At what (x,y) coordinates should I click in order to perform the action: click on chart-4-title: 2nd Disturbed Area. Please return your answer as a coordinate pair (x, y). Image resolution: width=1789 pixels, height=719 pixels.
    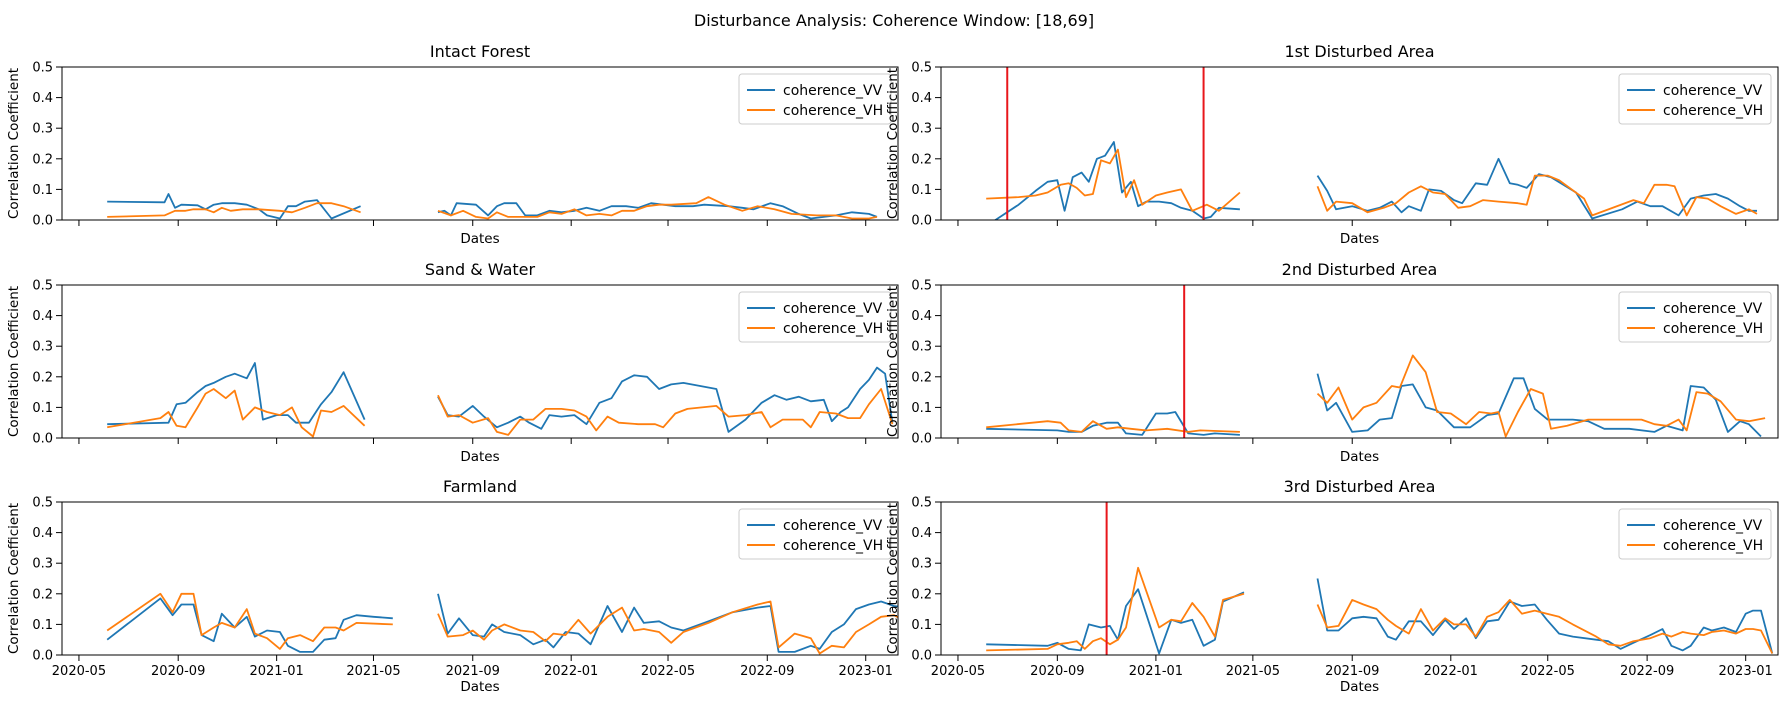
    Looking at the image, I should click on (1360, 269).